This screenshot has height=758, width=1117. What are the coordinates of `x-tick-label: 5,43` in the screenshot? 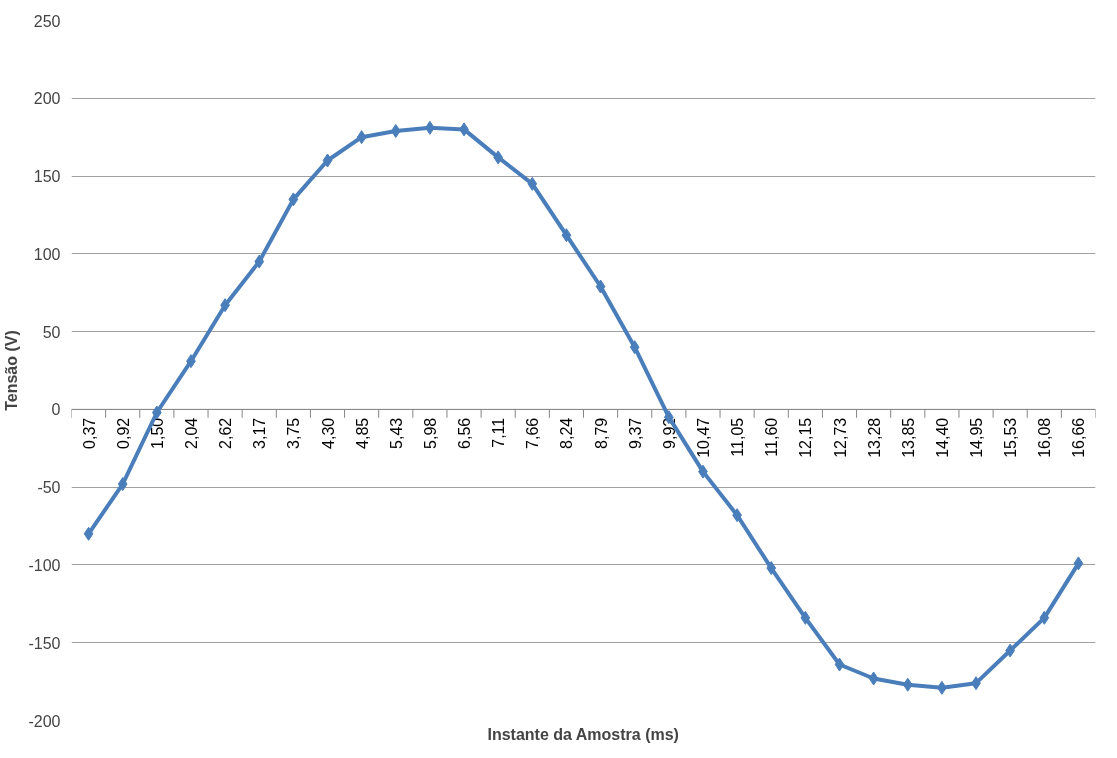 It's located at (396, 433).